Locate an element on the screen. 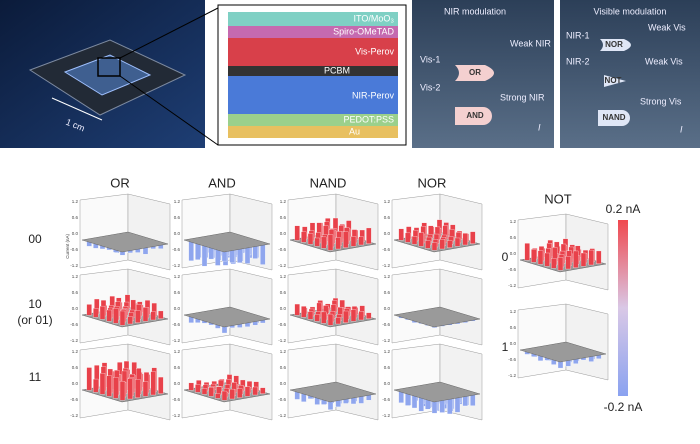 This screenshot has height=444, width=700. light-label: Strong Vis is located at coordinates (661, 101).